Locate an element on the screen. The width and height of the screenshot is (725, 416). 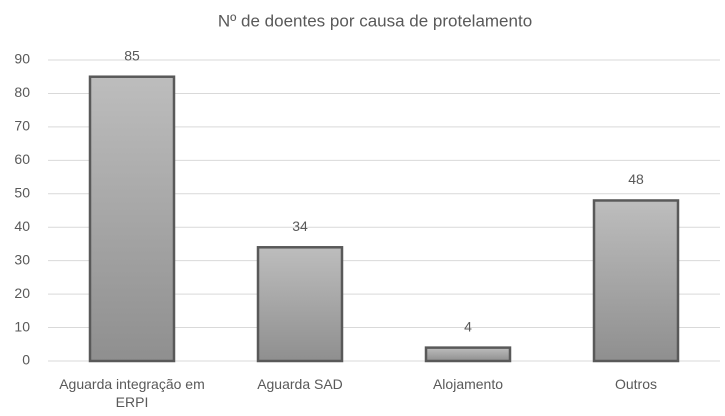
x-tick-label: Aguarda integração em ERPI is located at coordinates (132, 393).